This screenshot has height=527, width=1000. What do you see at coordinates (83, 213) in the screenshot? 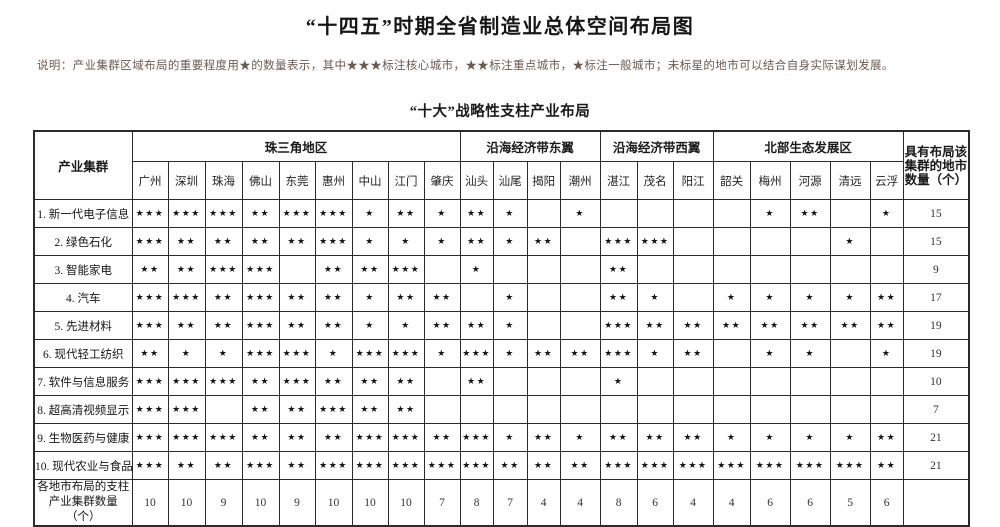
I see `industry-row-label: 1. 新一代电子信息` at bounding box center [83, 213].